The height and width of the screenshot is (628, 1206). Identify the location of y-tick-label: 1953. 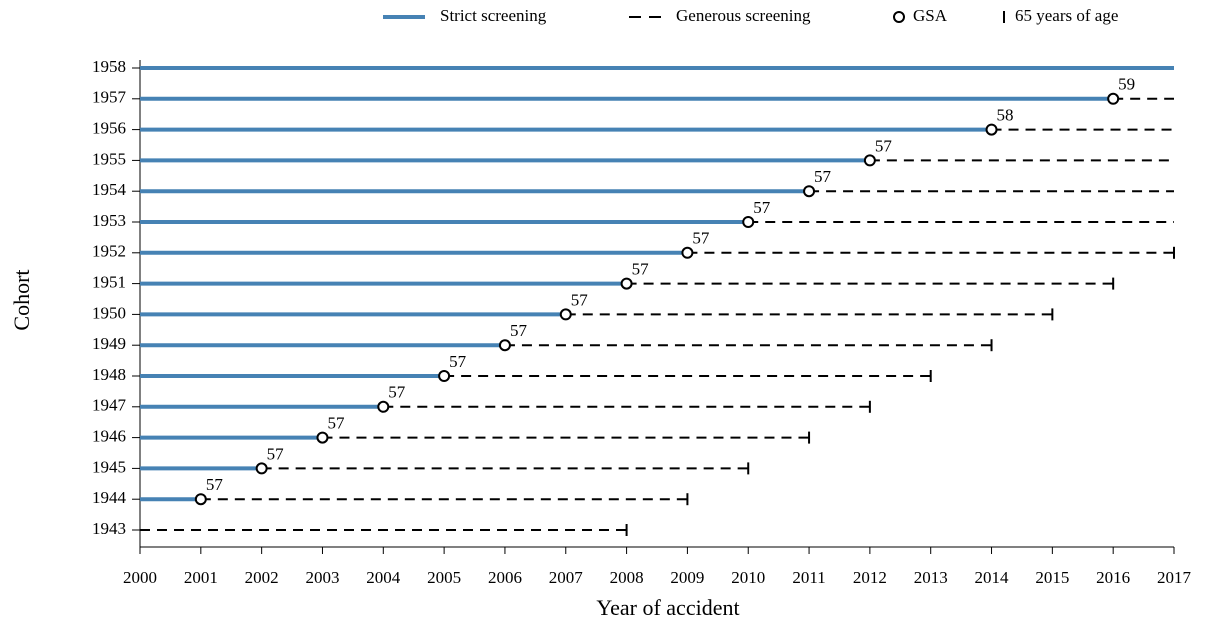
(109, 220).